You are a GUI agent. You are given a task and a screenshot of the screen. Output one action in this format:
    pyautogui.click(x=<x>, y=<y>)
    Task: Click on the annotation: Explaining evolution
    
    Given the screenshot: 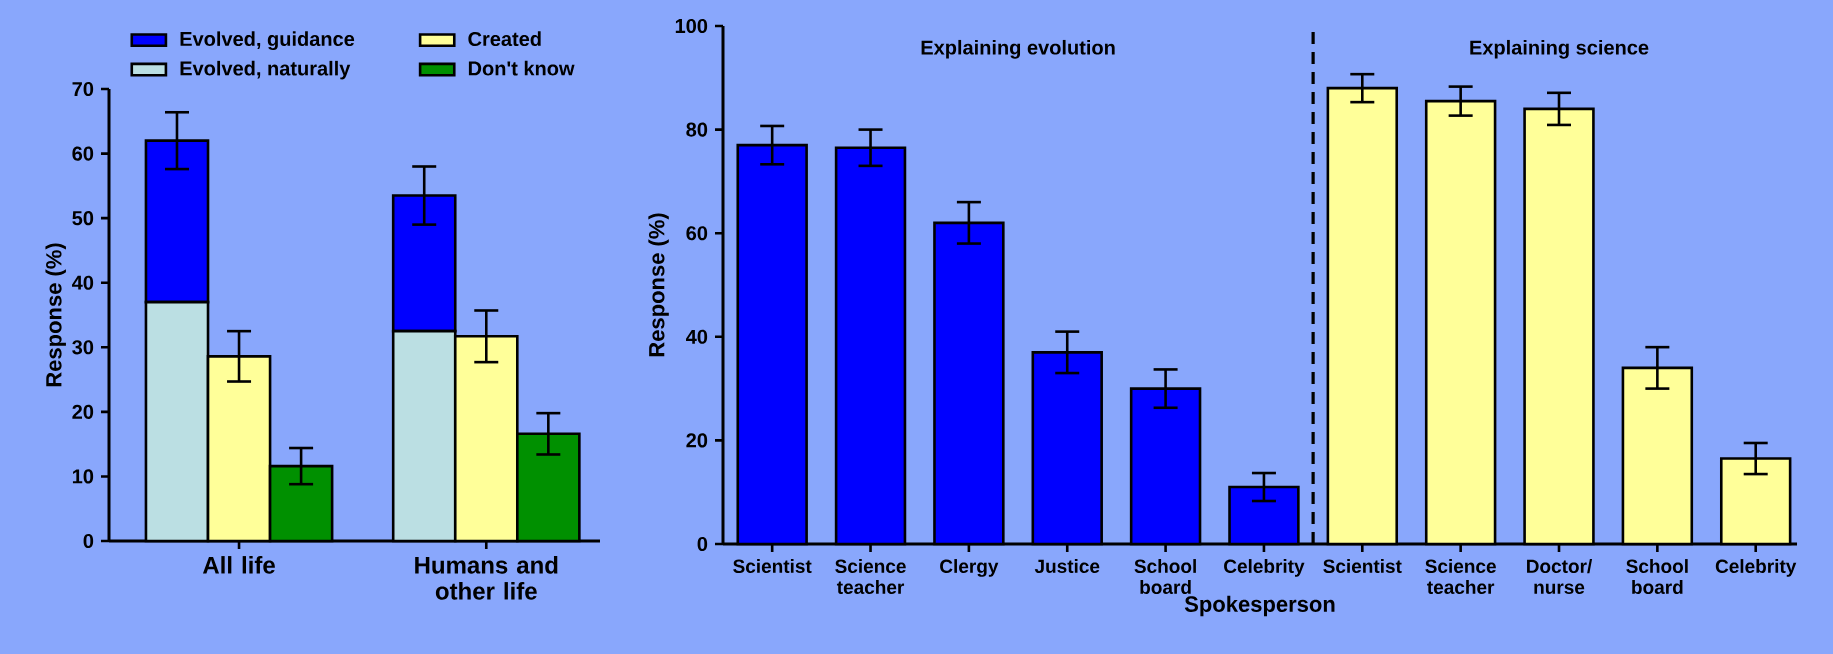 What is the action you would take?
    pyautogui.click(x=1018, y=49)
    